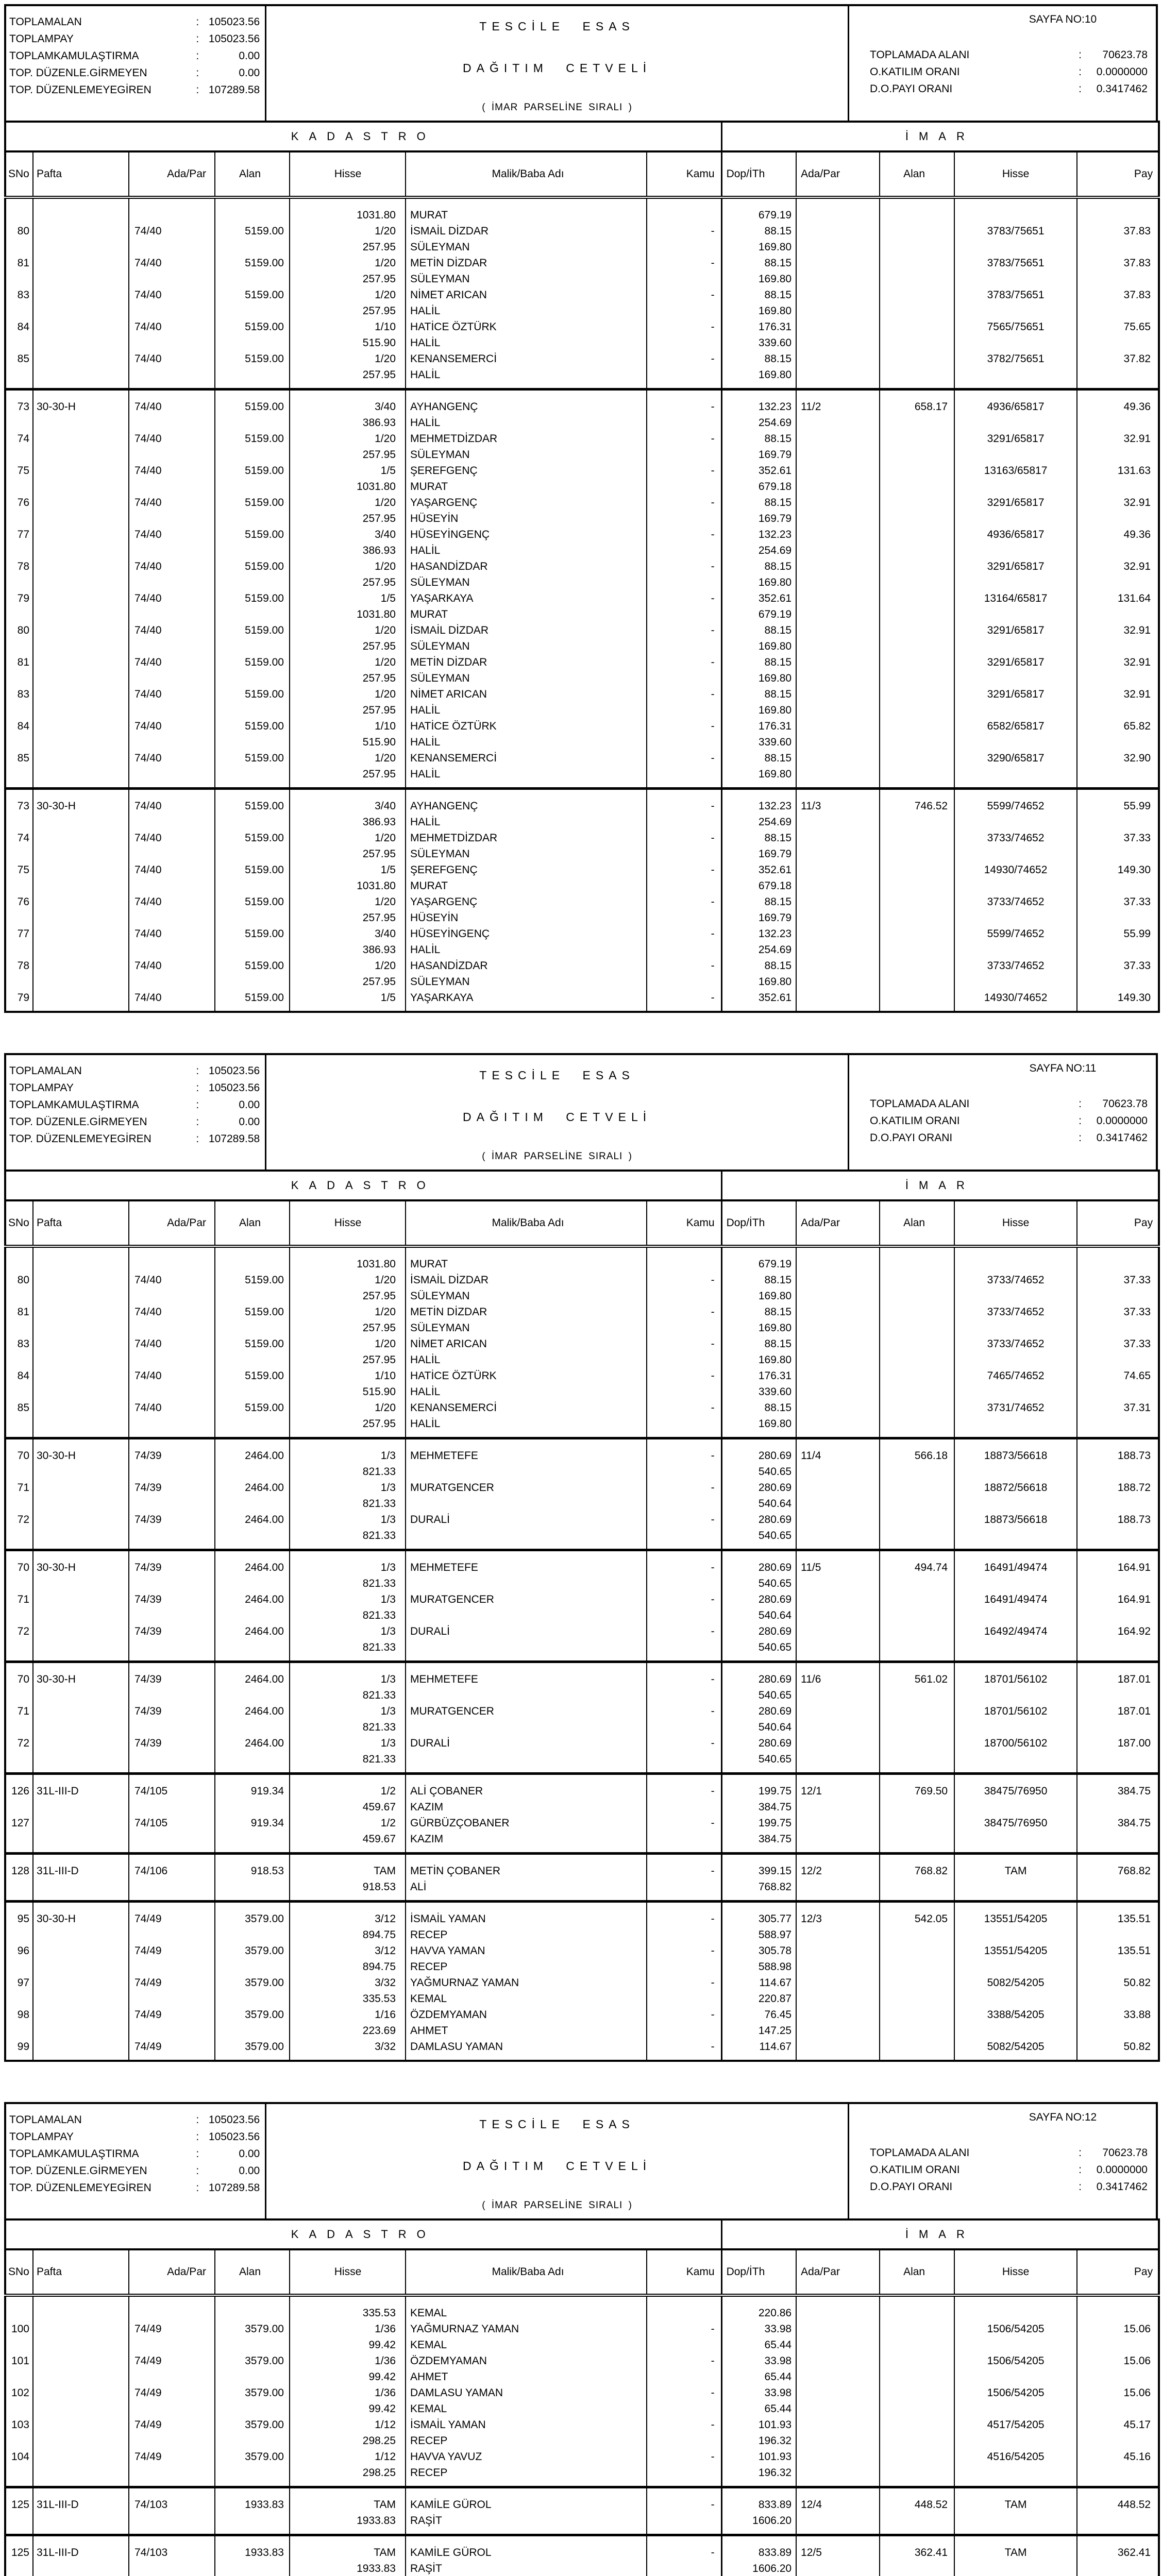 The image size is (1162, 2576). Describe the element at coordinates (917, 1224) in the screenshot. I see `col-imar-alan: Alan` at that location.